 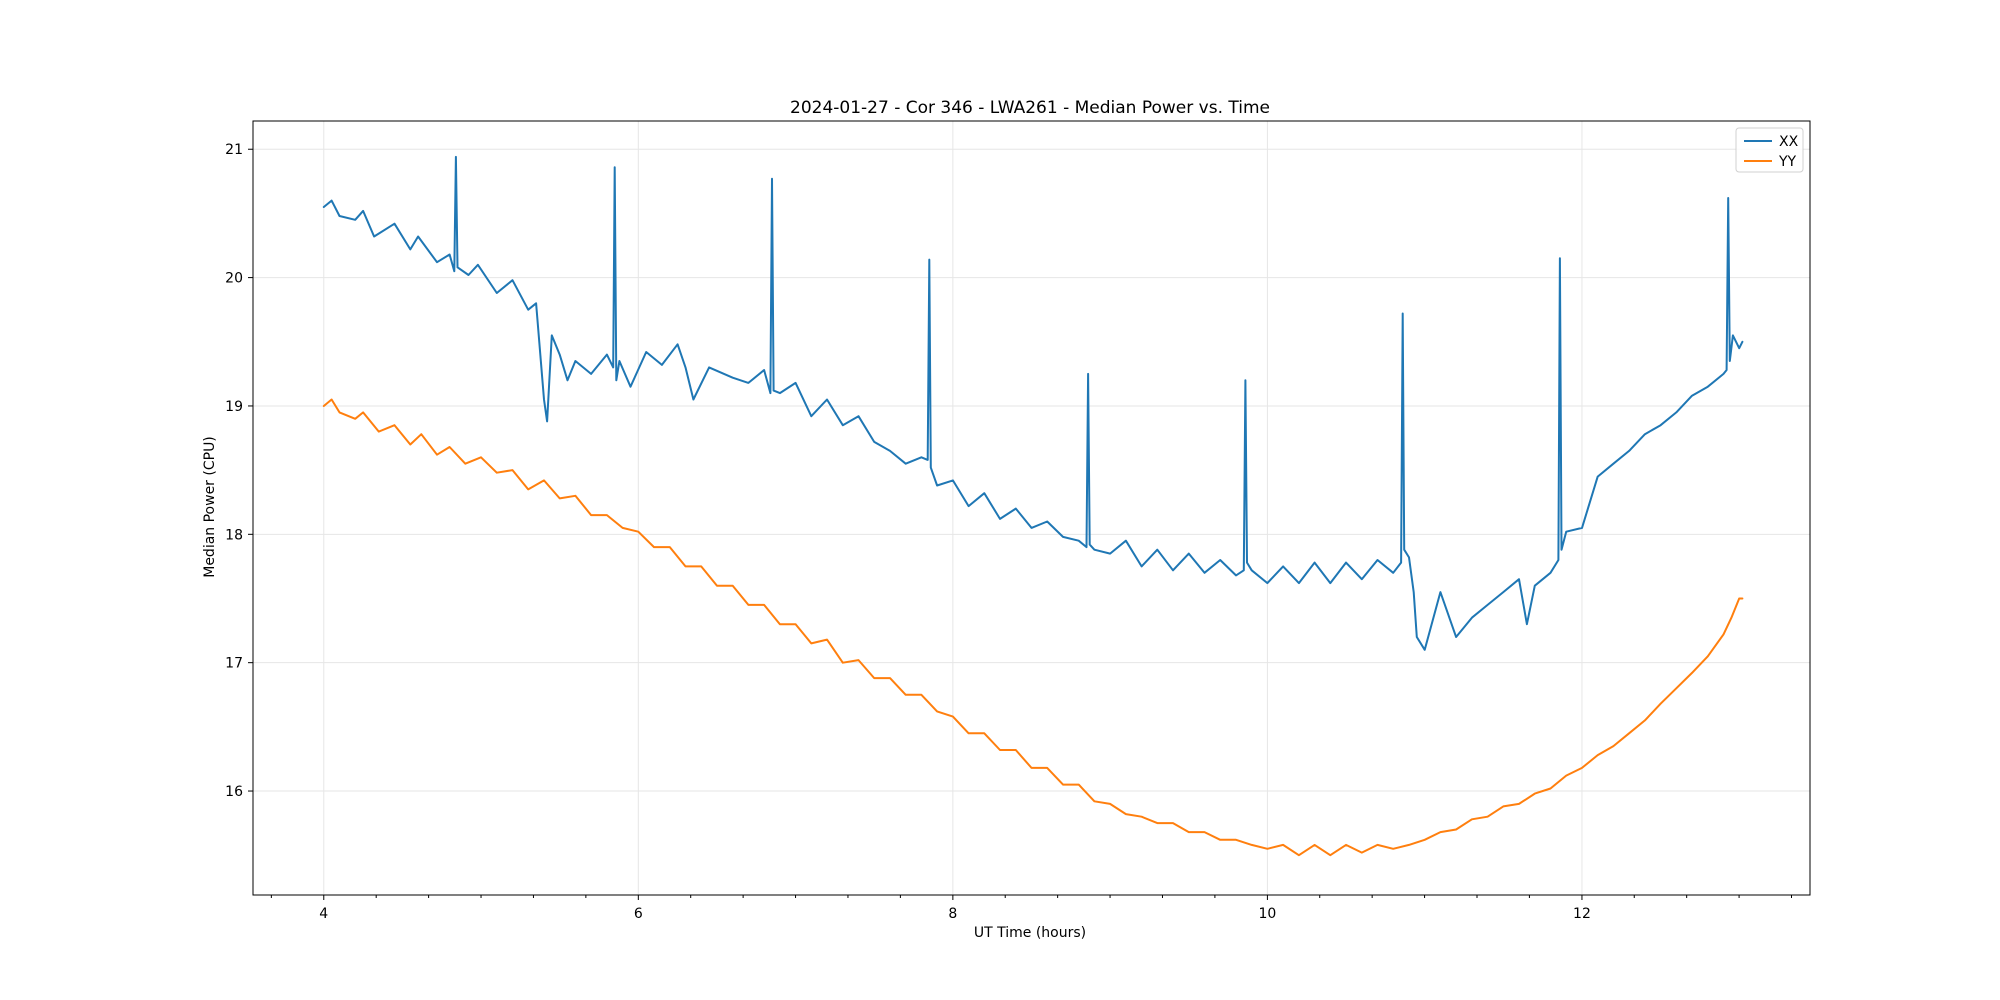 What do you see at coordinates (239, 471) in the screenshot?
I see `y-axis: 16 17 18 19 20 21` at bounding box center [239, 471].